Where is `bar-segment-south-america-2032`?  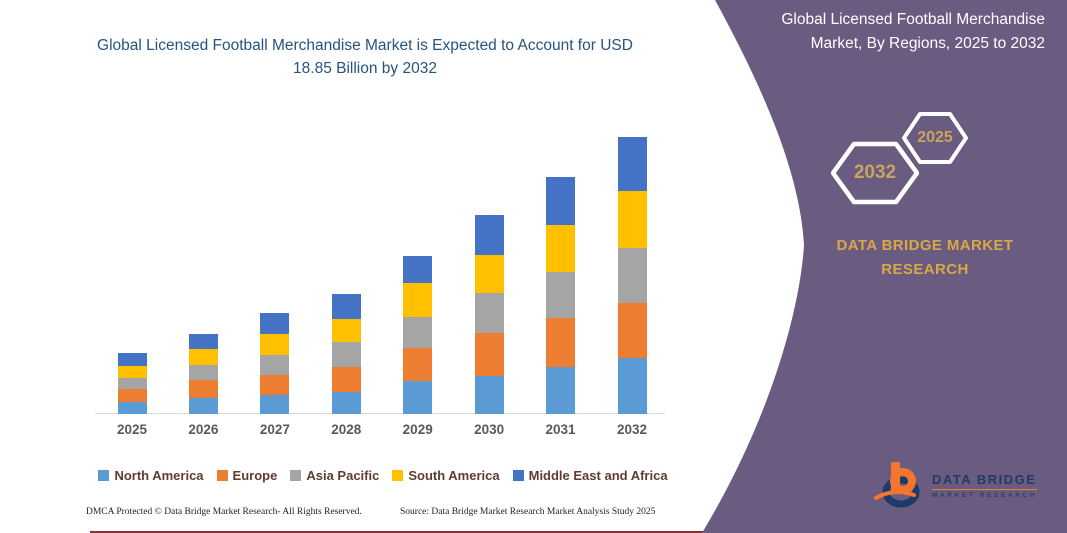
bar-segment-south-america-2032 is located at coordinates (632, 219).